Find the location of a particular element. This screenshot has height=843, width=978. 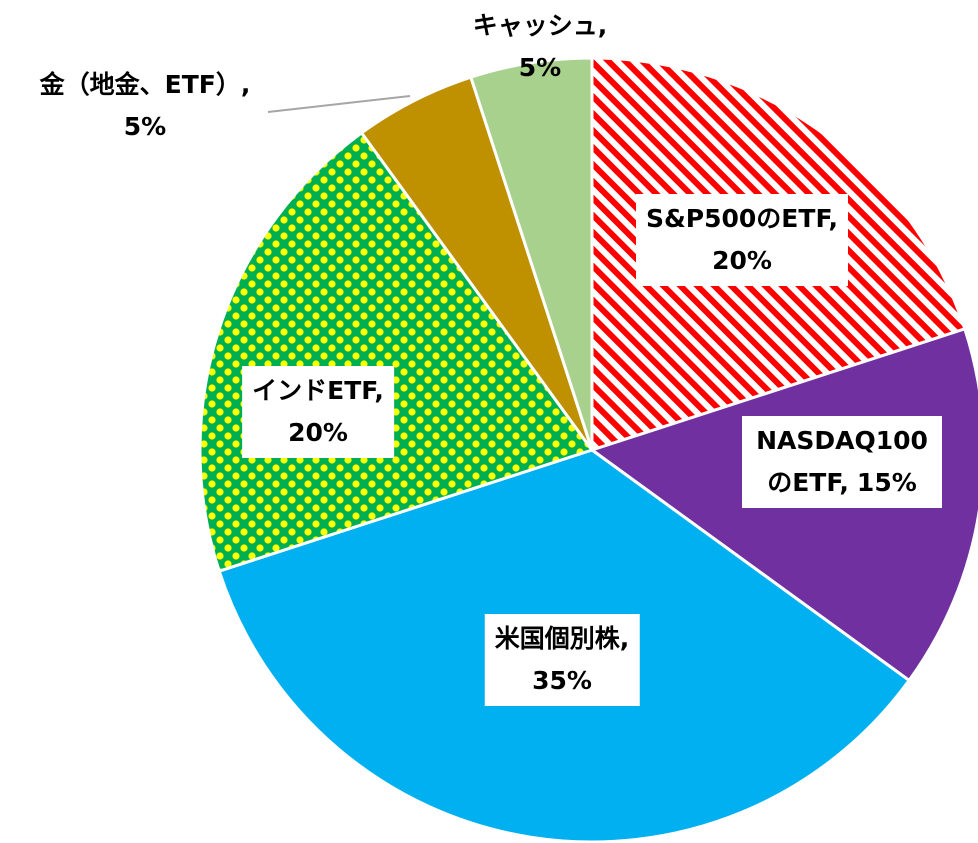

category-label: 米国個別株, is located at coordinates (562, 638).